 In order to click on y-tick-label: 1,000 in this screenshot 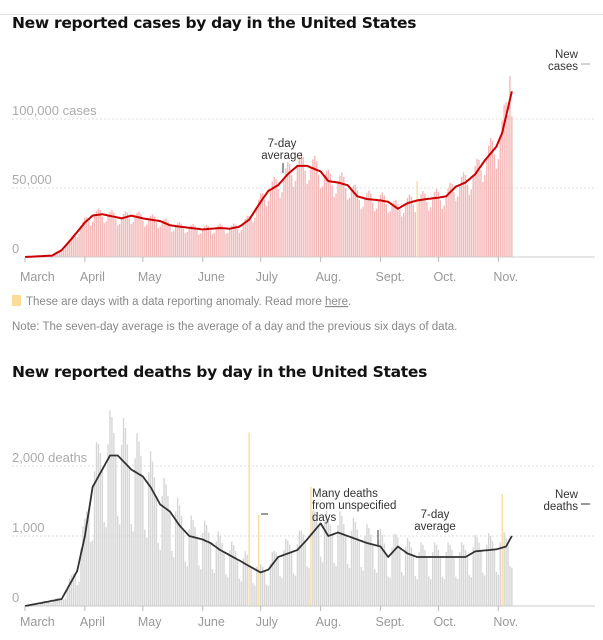, I will do `click(28, 527)`.